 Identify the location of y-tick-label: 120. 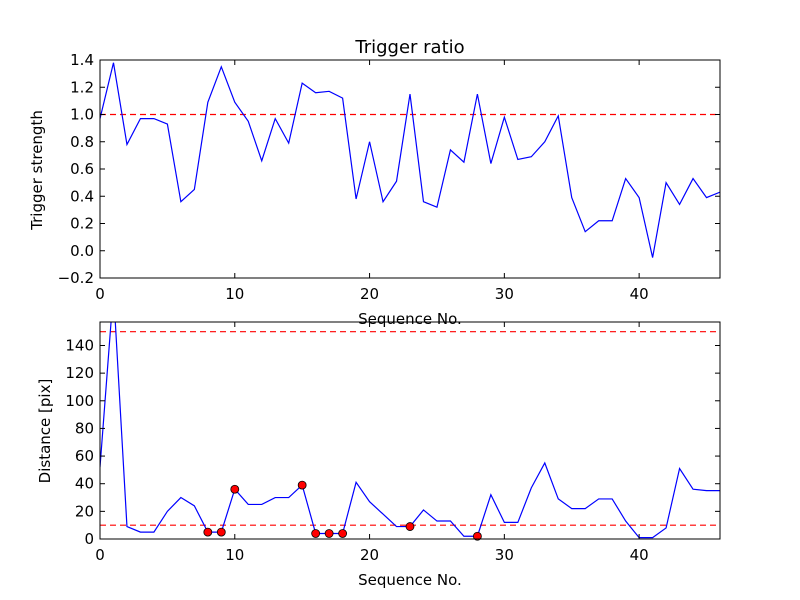
(79, 373).